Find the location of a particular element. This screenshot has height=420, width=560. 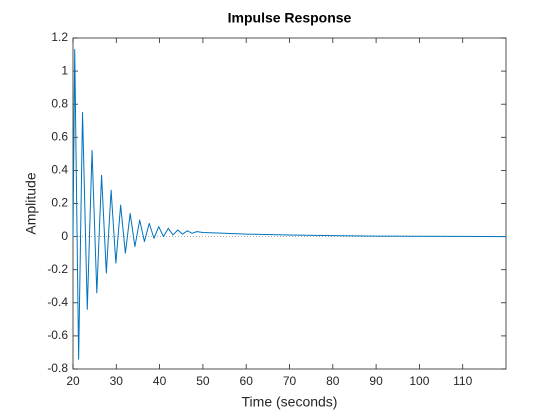

x-tick-label: 70 is located at coordinates (290, 381).